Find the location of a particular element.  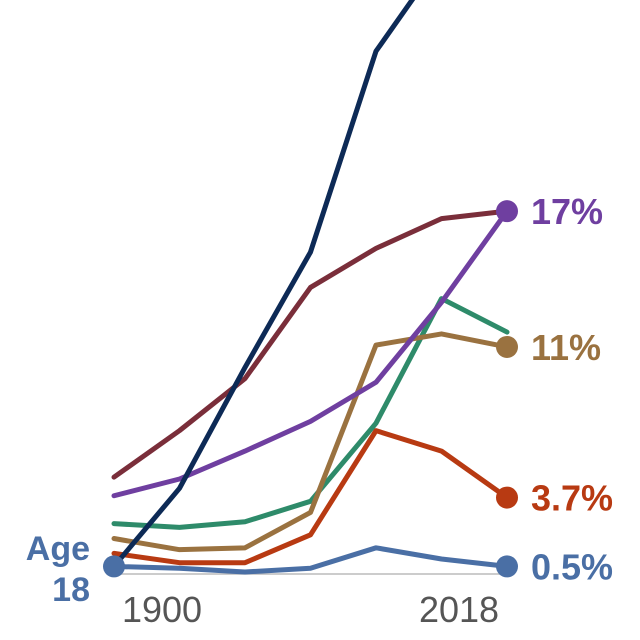

axes: 1900 2018 is located at coordinates (310, 601).